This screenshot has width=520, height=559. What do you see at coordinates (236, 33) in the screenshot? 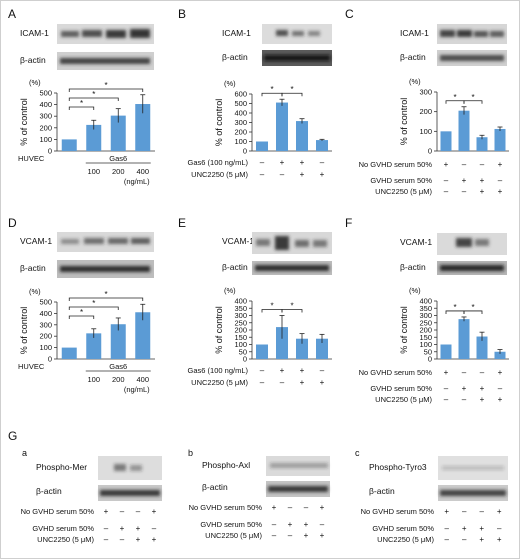
I see `blot-label-B1: ICAM-1` at bounding box center [236, 33].